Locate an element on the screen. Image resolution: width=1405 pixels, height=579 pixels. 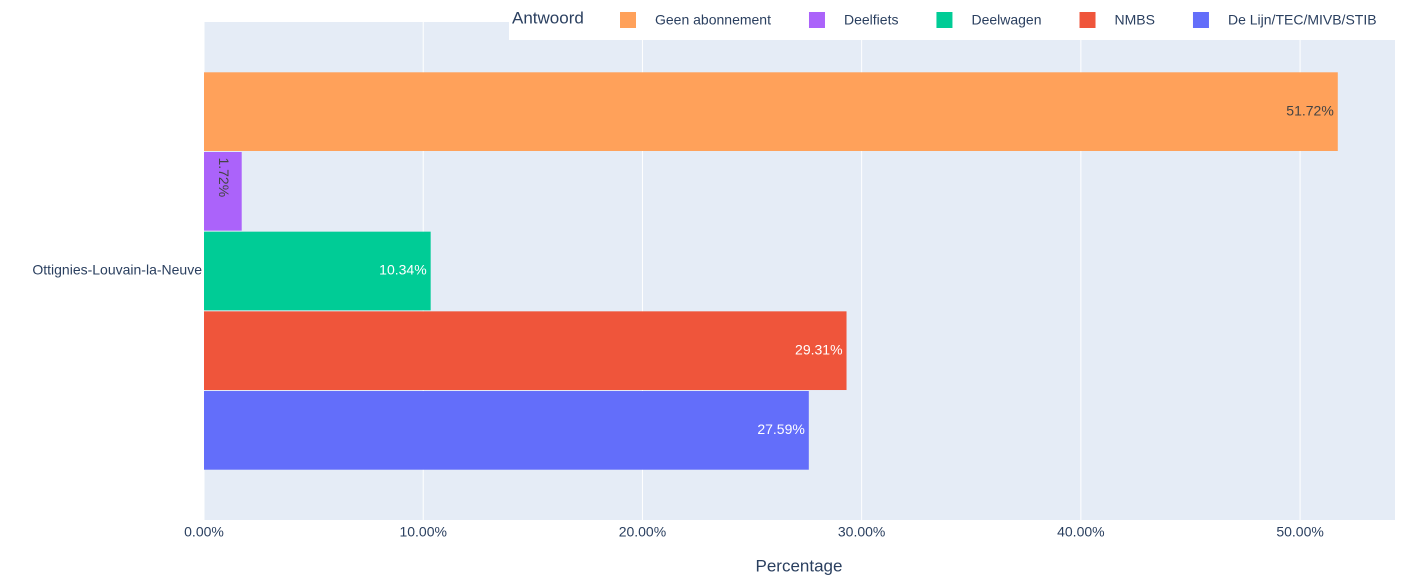
x-axis-title: Percentage is located at coordinates (799, 565).